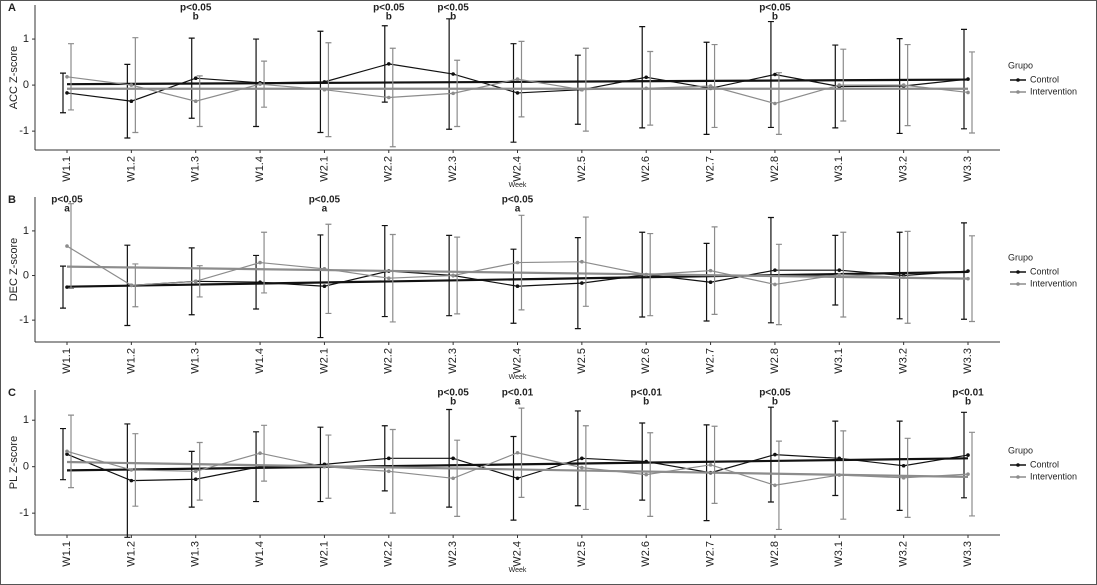 This screenshot has width=1097, height=585. Describe the element at coordinates (26, 231) in the screenshot. I see `y-tick-label: 1` at that location.